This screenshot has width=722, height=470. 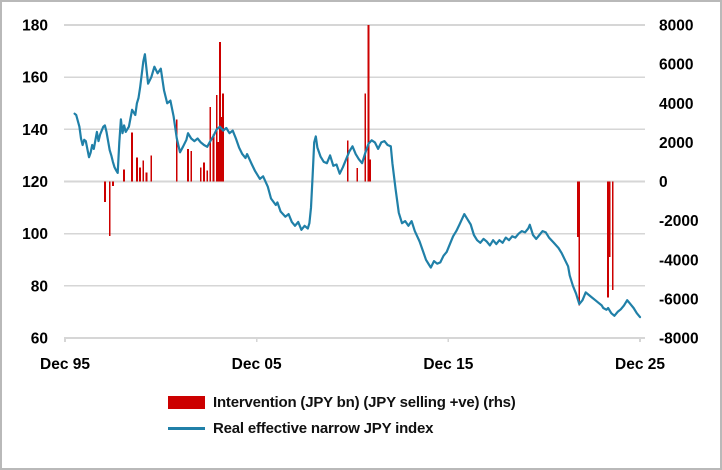 I want to click on legend-item-reer: Real effective narrow JPY index, so click(x=363, y=428).